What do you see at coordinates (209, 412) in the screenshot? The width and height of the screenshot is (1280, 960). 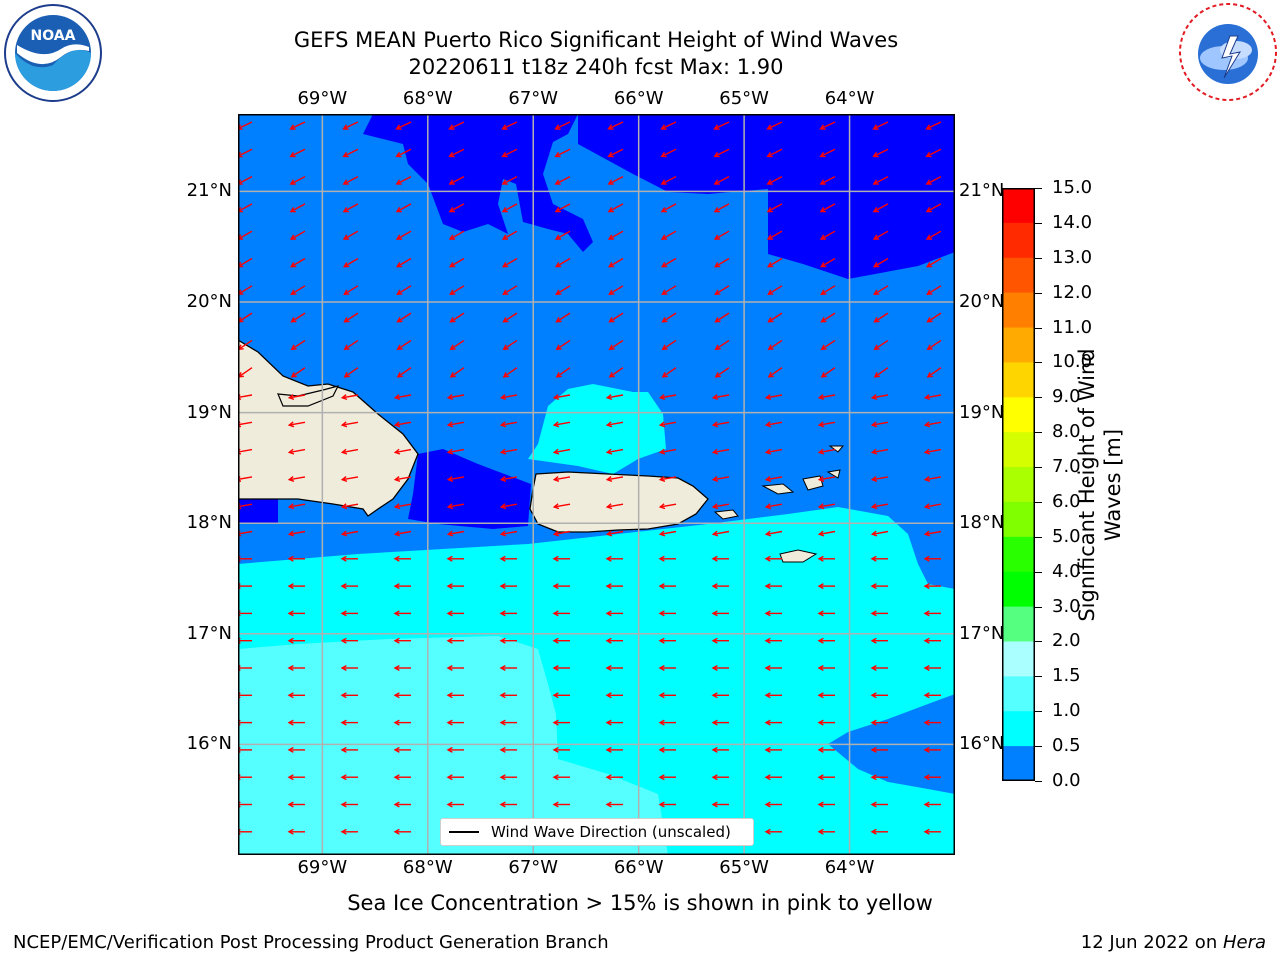 I see `lat-tick-left: 19°N` at bounding box center [209, 412].